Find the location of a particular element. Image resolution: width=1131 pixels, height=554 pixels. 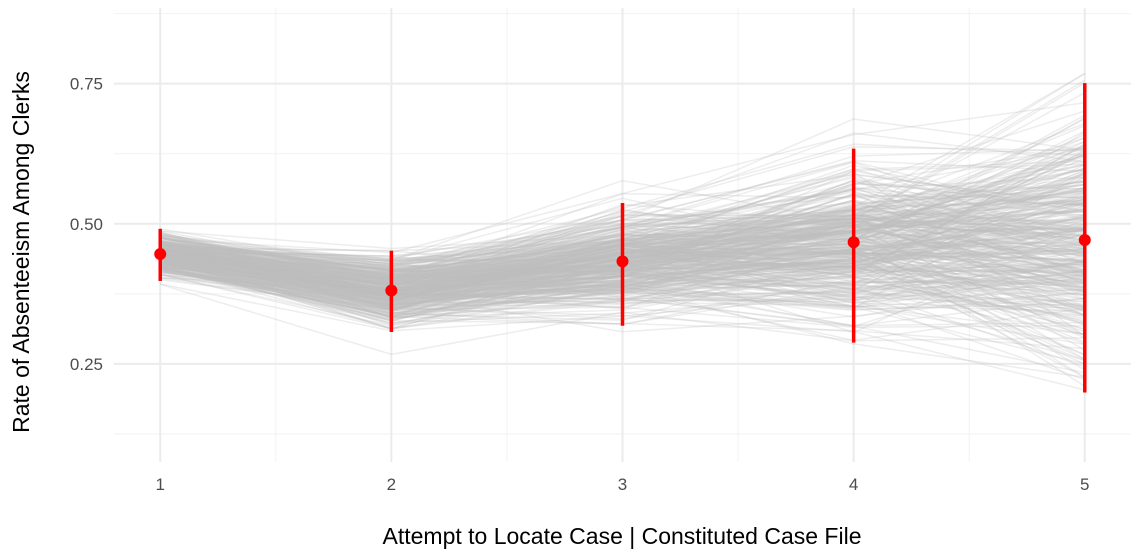

estimate-points is located at coordinates (622, 265).